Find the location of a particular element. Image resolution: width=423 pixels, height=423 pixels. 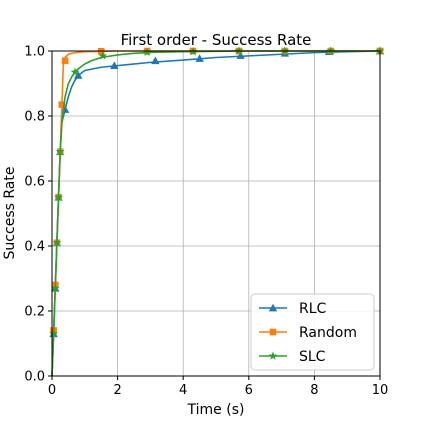

x-tick-label: 2 is located at coordinates (117, 390).